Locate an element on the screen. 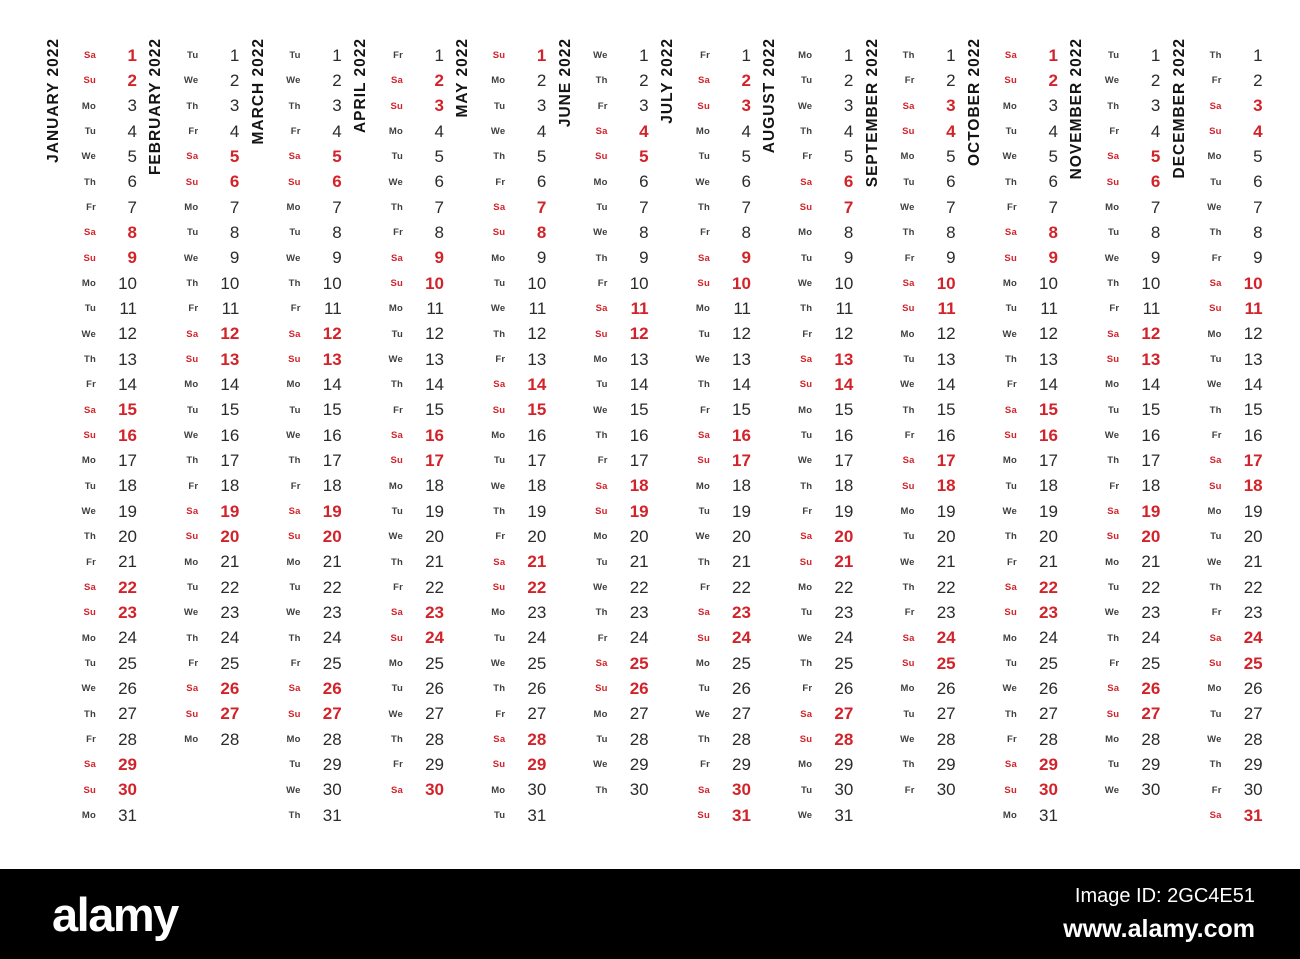 This screenshot has height=959, width=1300. day-row: Su 3 is located at coordinates (721, 106).